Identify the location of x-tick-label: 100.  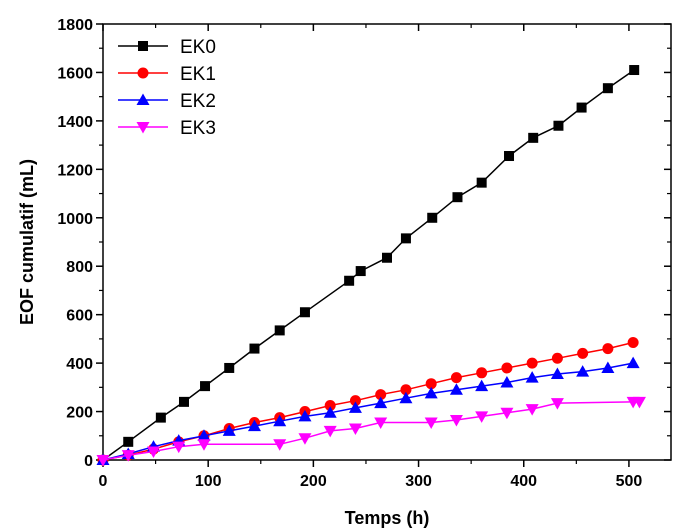
(208, 481).